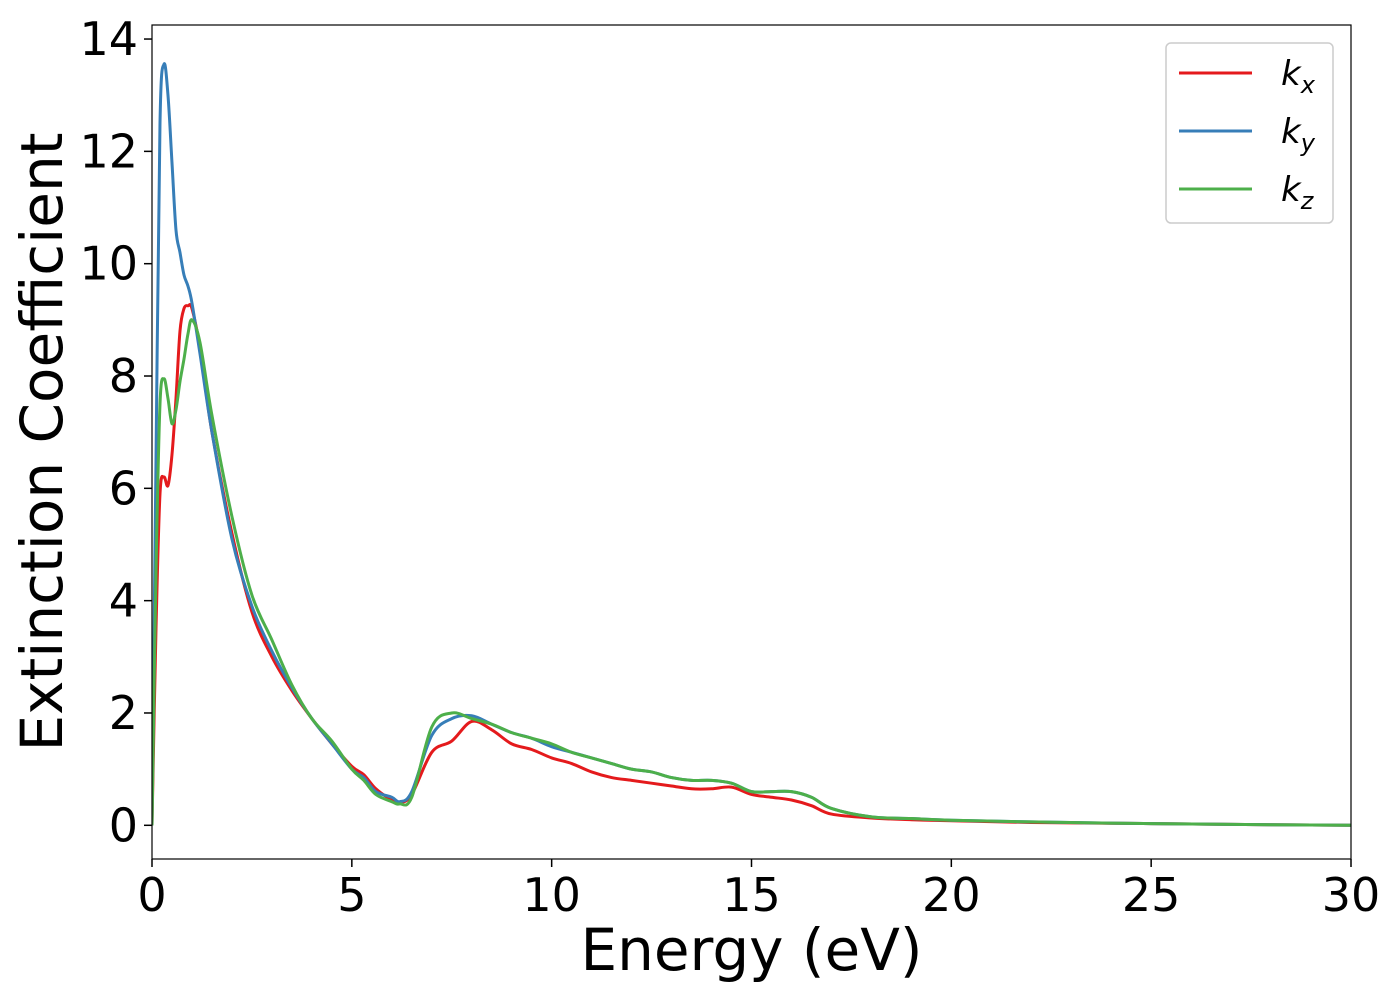 This screenshot has height=1000, width=1400. What do you see at coordinates (123, 376) in the screenshot?
I see `y-tick-label: 8` at bounding box center [123, 376].